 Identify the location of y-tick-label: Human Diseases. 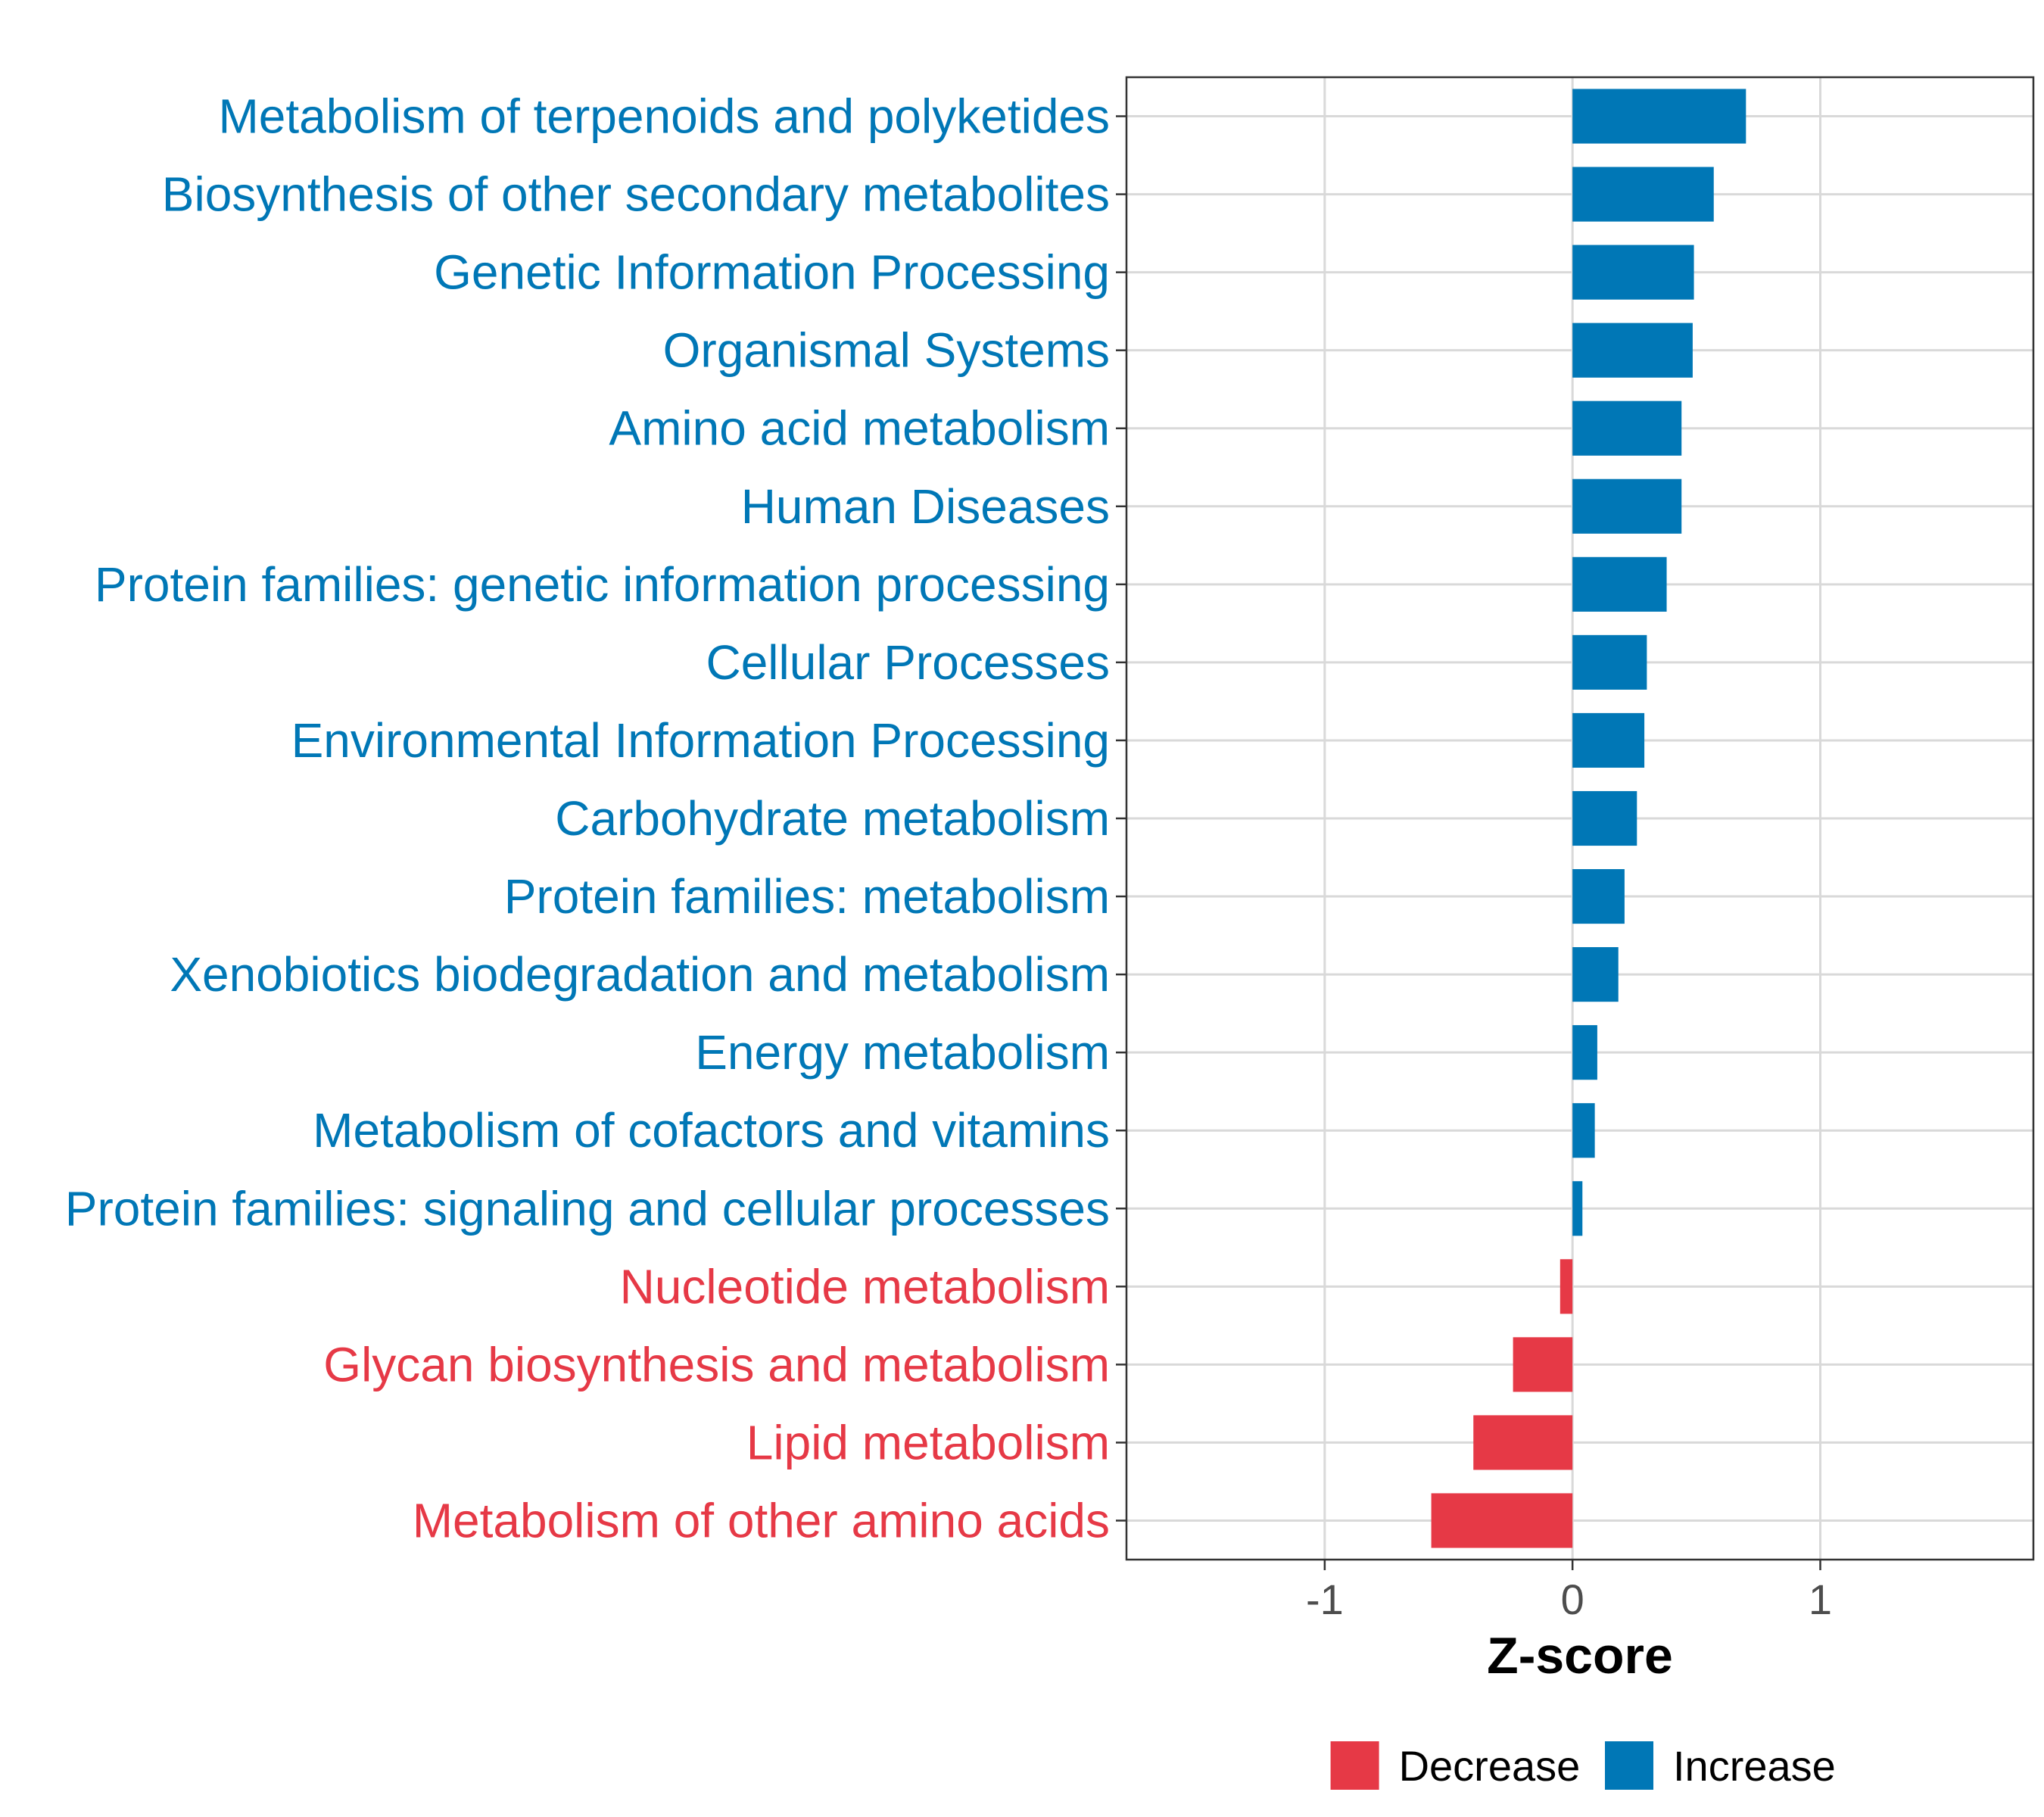
(925, 506).